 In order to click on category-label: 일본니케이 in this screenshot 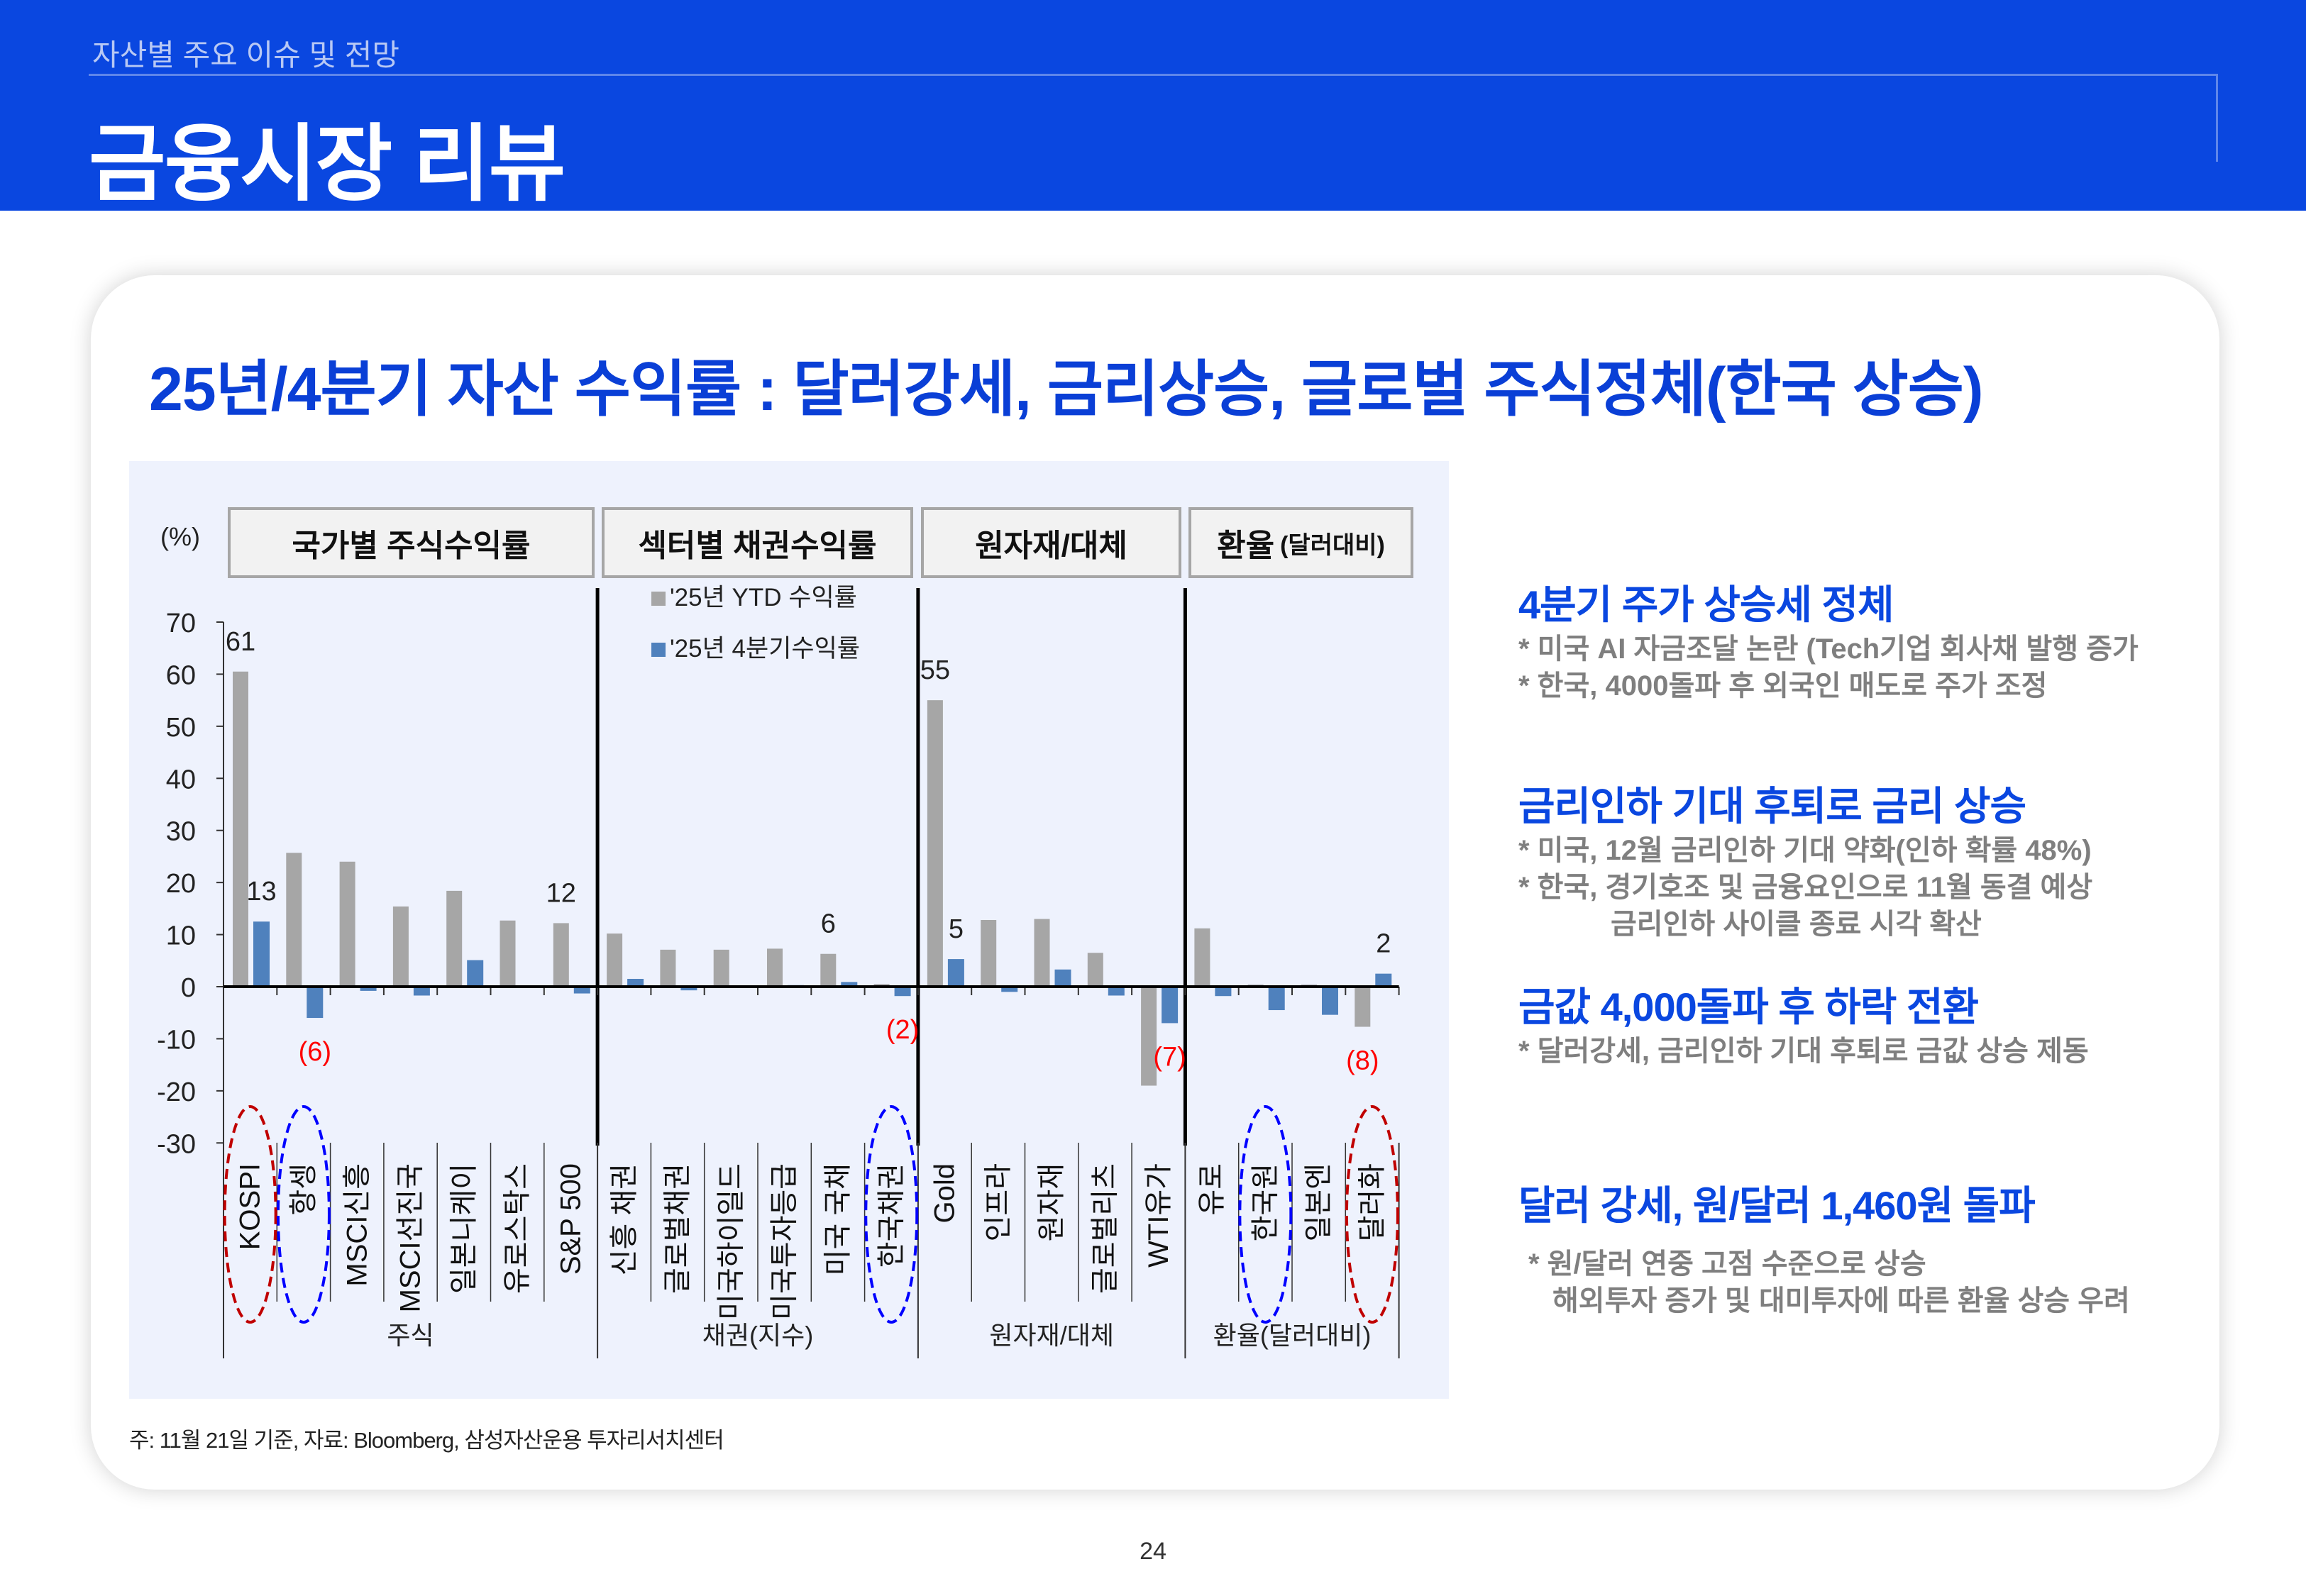, I will do `click(464, 1228)`.